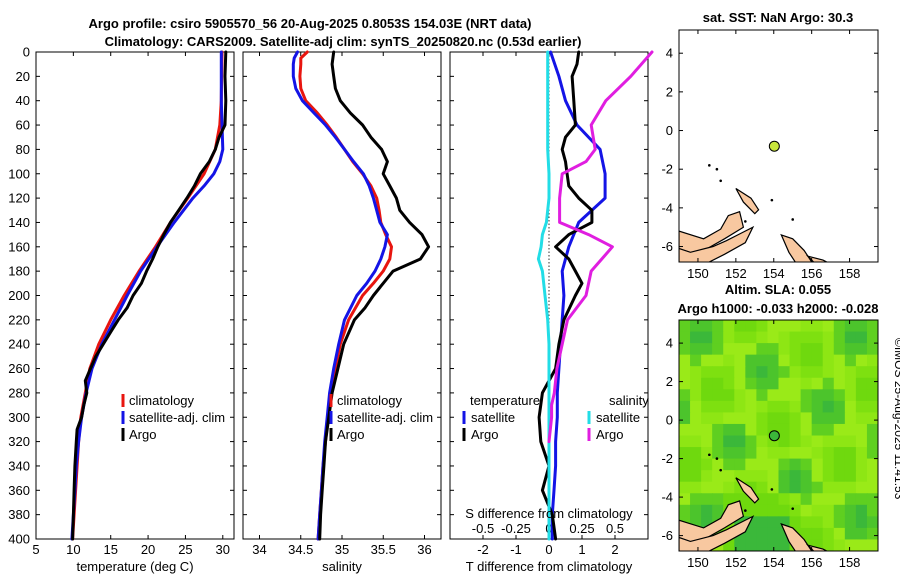  I want to click on salinity-legend: climatology satellite-adj. clim Argo, so click(381, 417).